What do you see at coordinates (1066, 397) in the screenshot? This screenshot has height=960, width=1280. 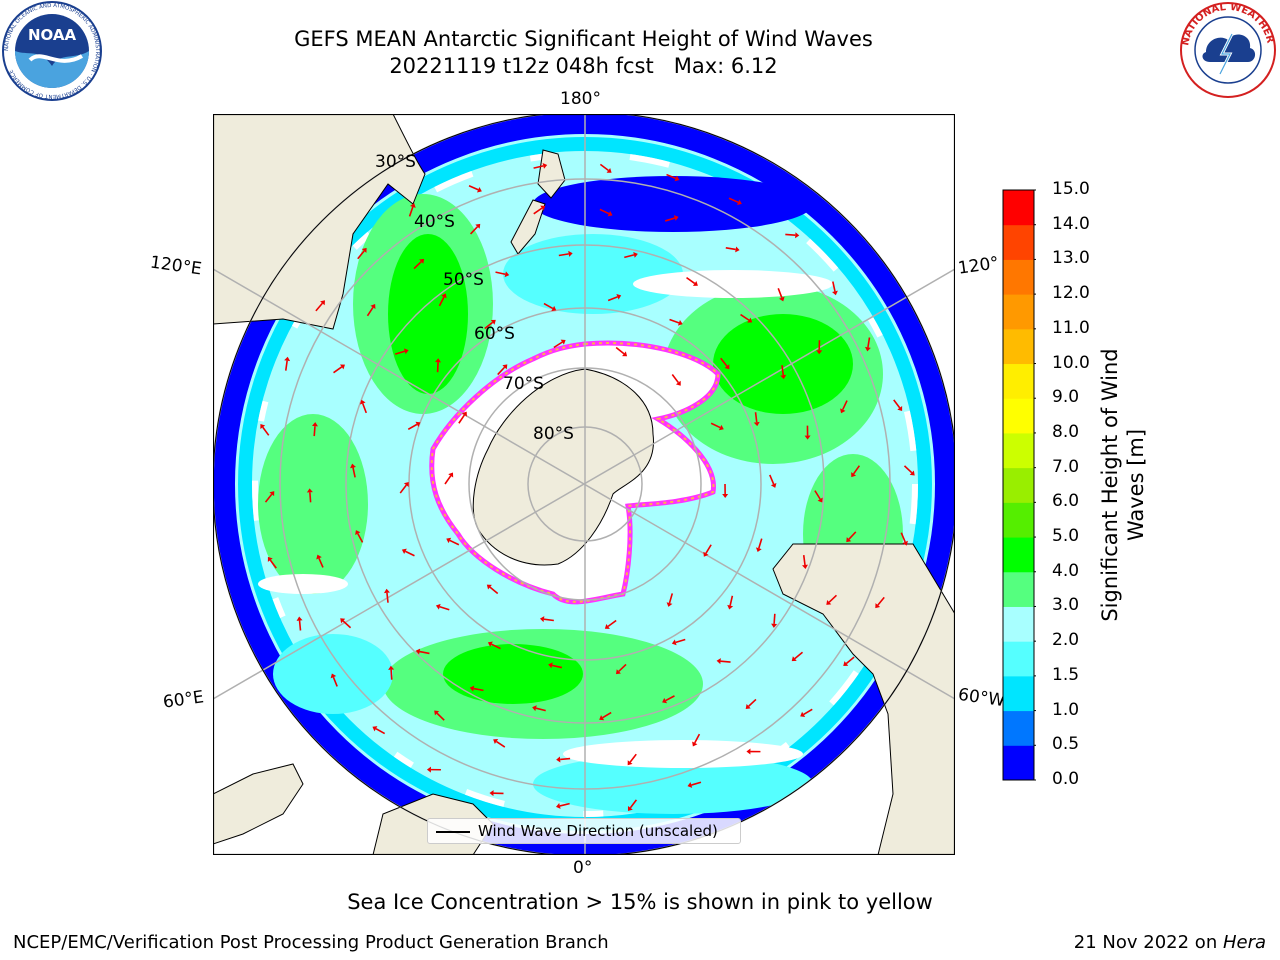 I see `colorbar-tick-label: 9.0` at bounding box center [1066, 397].